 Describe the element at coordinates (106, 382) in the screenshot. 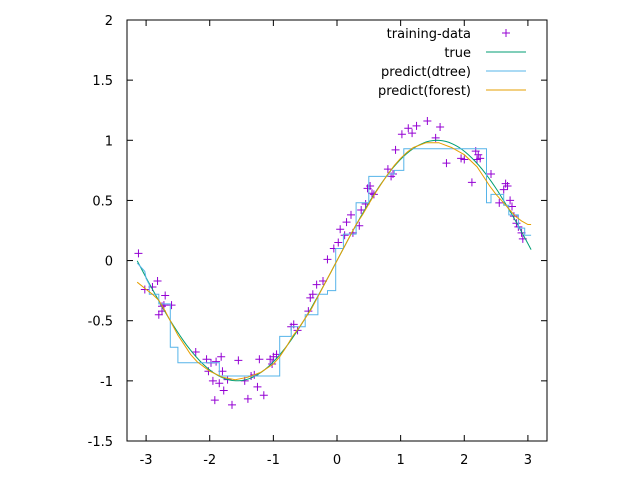

I see `y-tick-label: -1` at that location.